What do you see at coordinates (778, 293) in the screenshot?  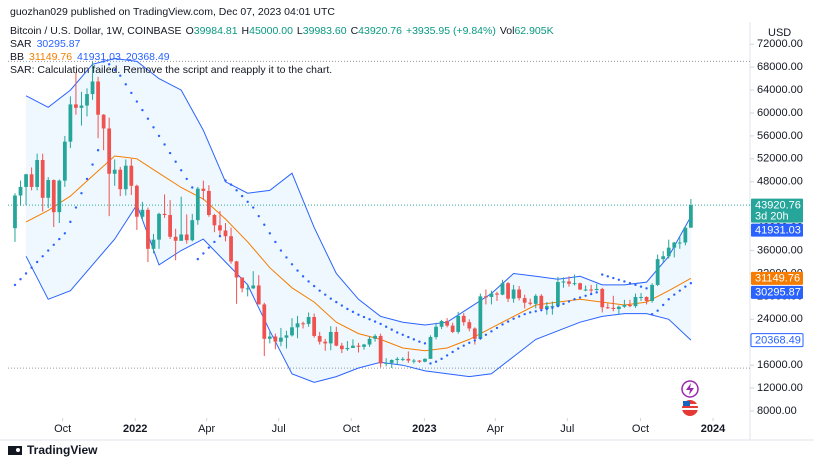 I see `price-badge-label: 30295.87` at bounding box center [778, 293].